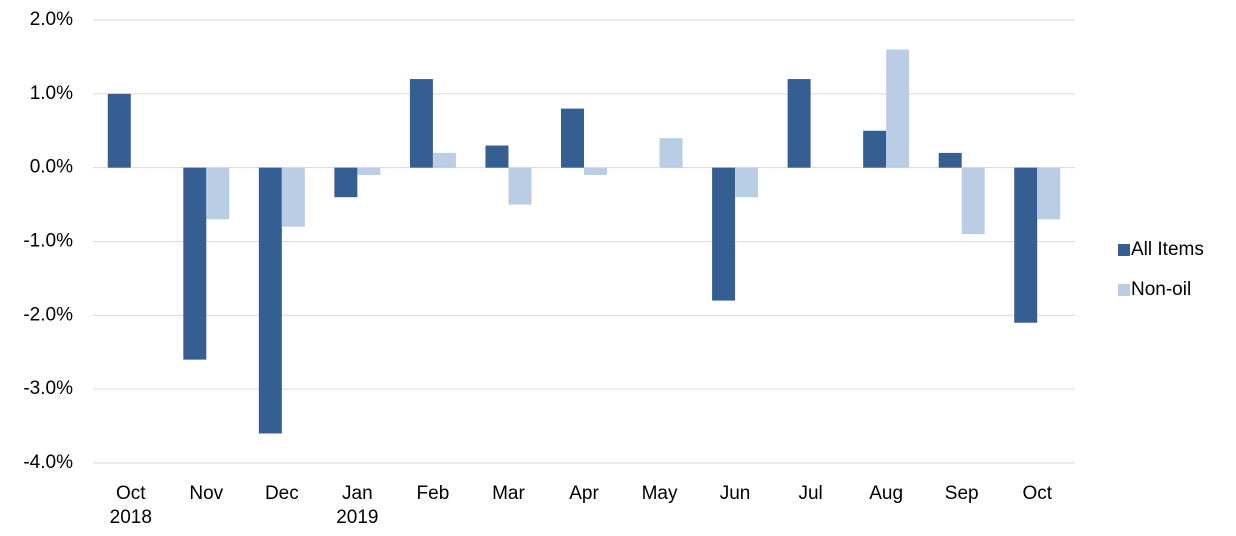  What do you see at coordinates (130, 505) in the screenshot?
I see `x-tick-label: Oct 2018` at bounding box center [130, 505].